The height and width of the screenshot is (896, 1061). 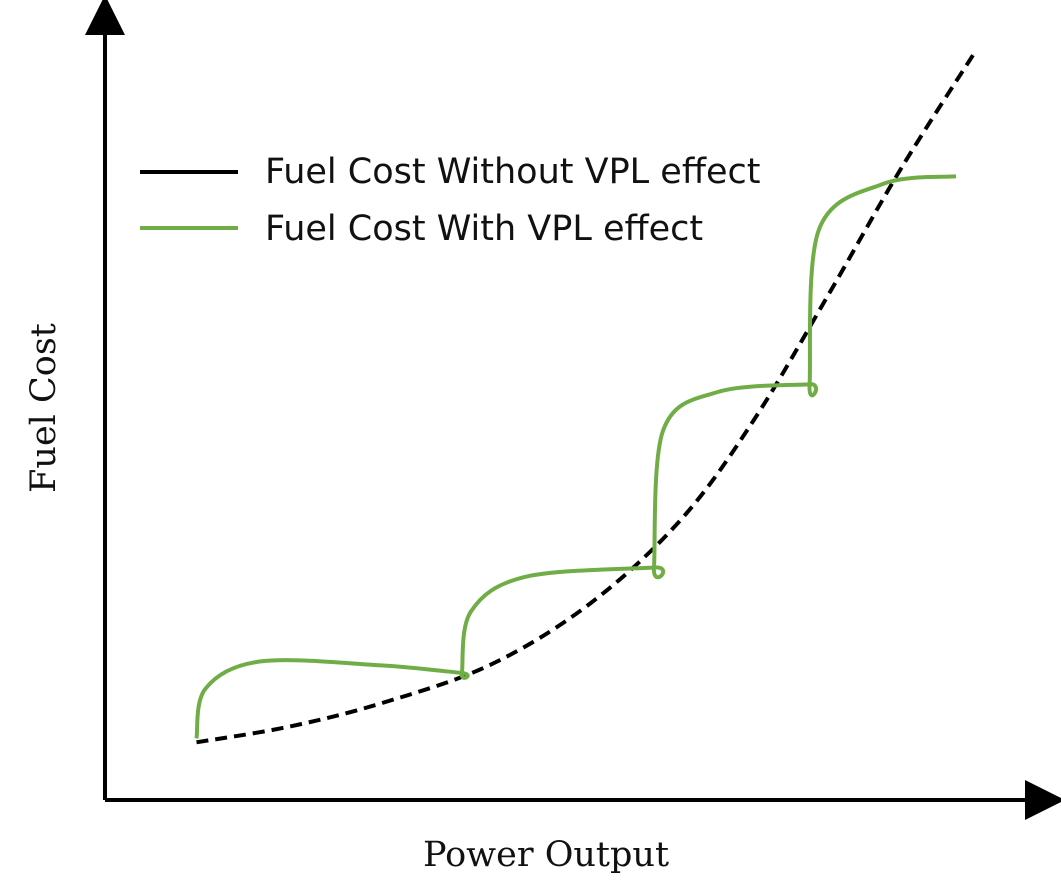 I want to click on legend-label-with-vpl: Fuel Cost With VPL effect, so click(x=484, y=229).